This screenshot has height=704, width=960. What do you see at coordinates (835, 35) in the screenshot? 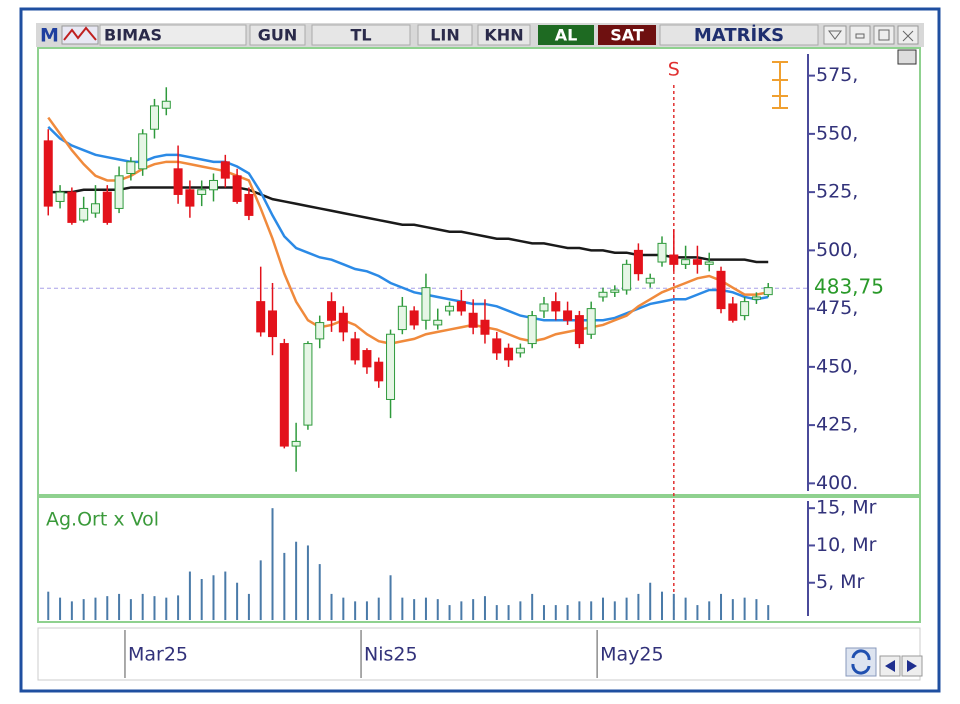
I see `menu-button` at bounding box center [835, 35].